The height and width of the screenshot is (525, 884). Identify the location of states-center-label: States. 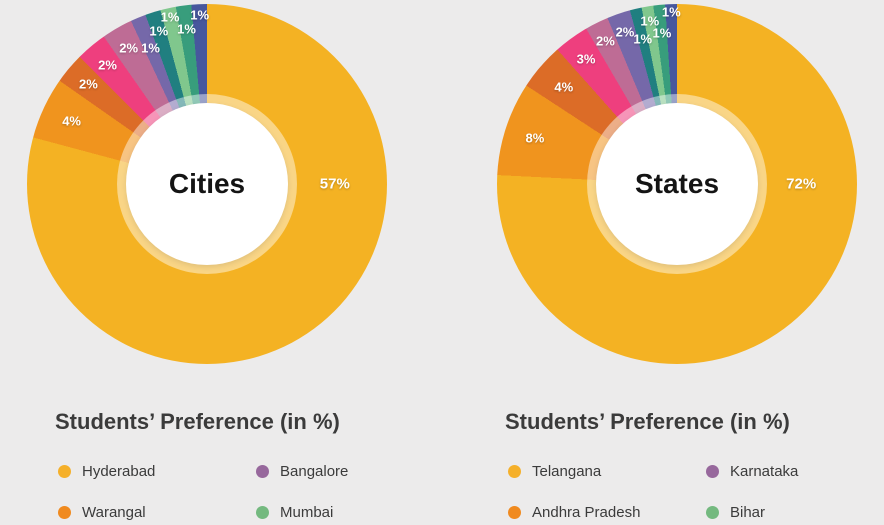
(677, 183).